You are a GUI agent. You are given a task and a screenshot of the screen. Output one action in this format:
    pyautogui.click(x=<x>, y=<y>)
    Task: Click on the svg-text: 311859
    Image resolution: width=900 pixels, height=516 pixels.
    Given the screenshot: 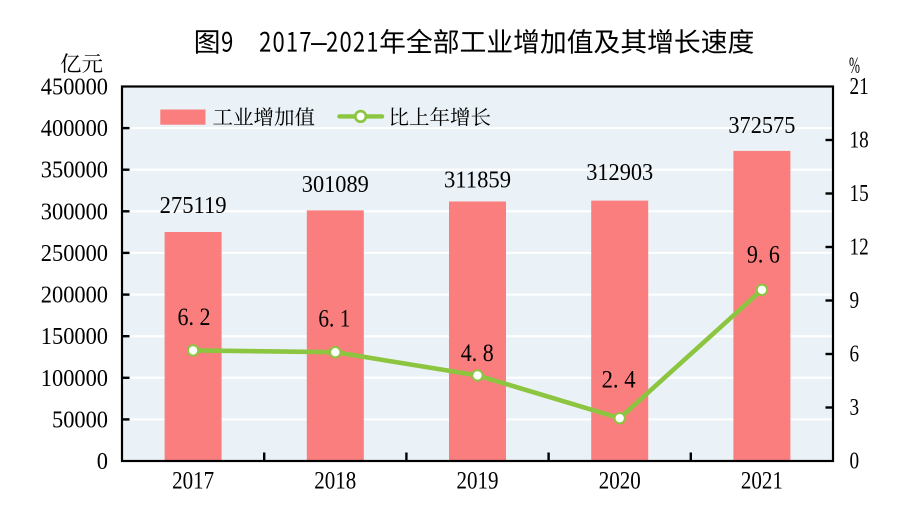 What is the action you would take?
    pyautogui.click(x=477, y=181)
    